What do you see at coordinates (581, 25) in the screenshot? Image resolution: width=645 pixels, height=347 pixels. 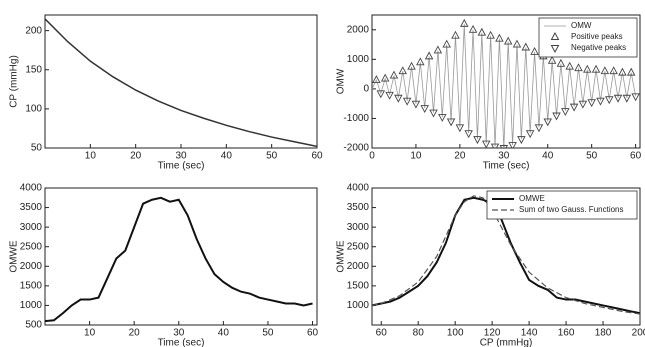 I see `legend-label: OMW` at bounding box center [581, 25].